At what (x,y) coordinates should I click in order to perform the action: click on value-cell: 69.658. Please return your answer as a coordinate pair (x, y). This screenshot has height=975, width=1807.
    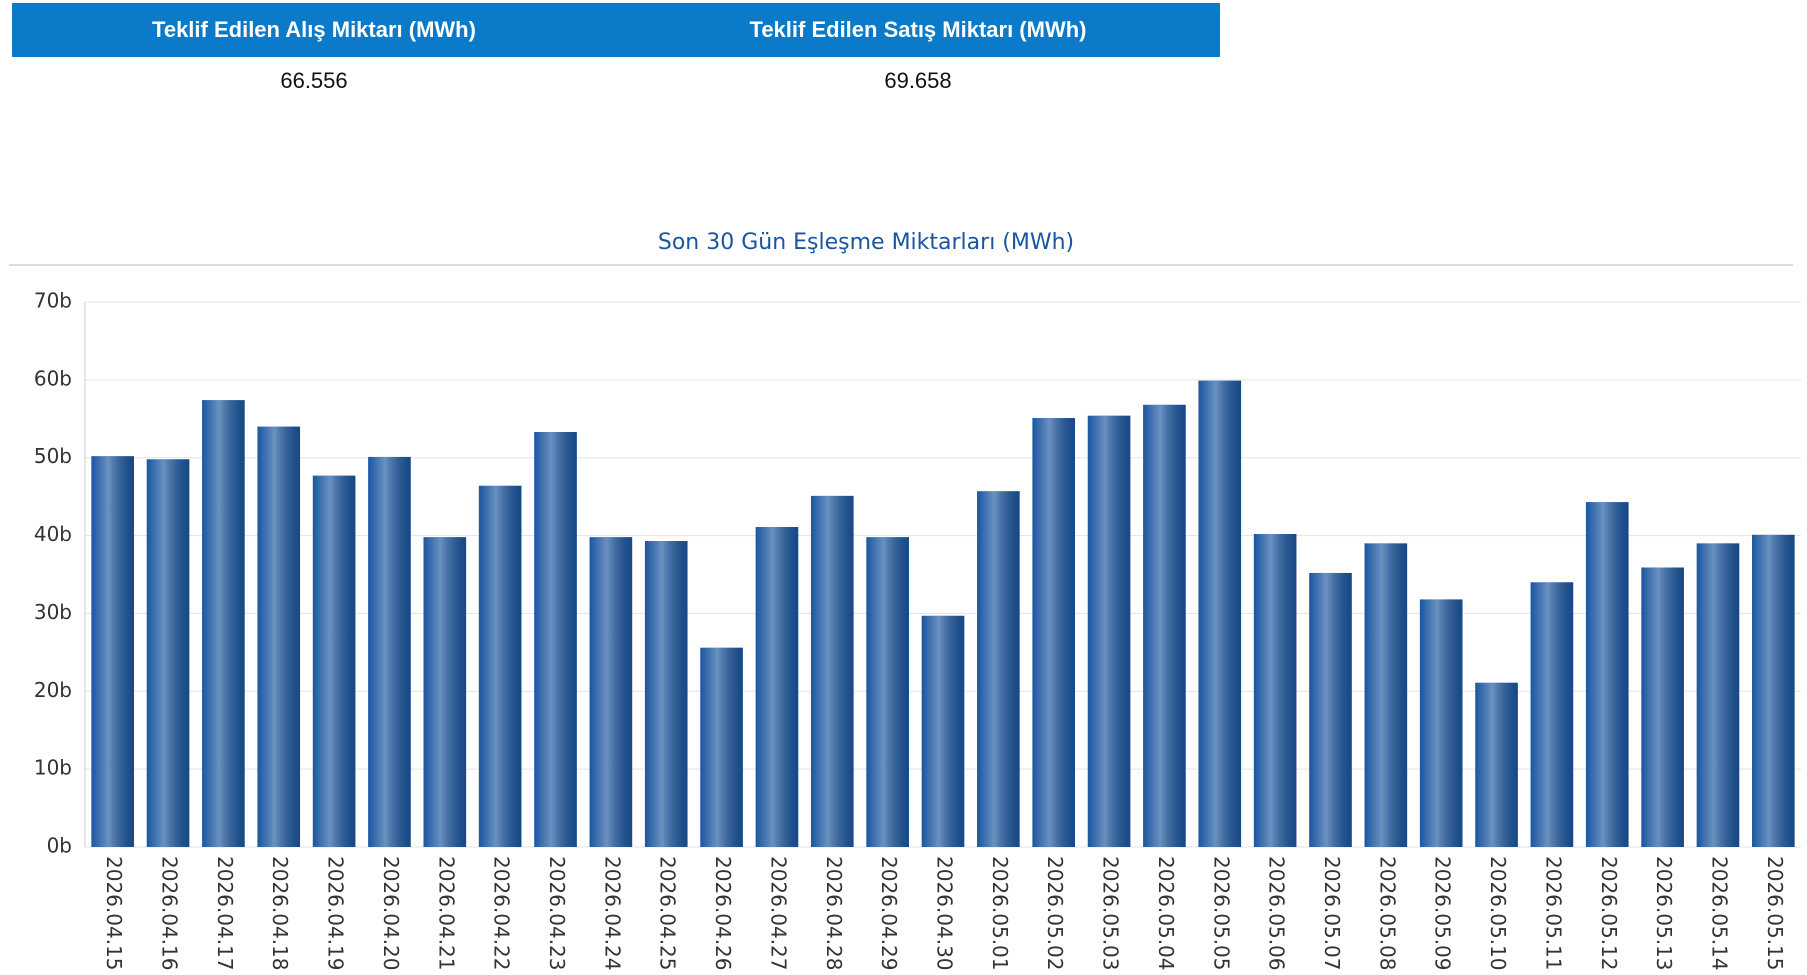
    Looking at the image, I should click on (918, 80).